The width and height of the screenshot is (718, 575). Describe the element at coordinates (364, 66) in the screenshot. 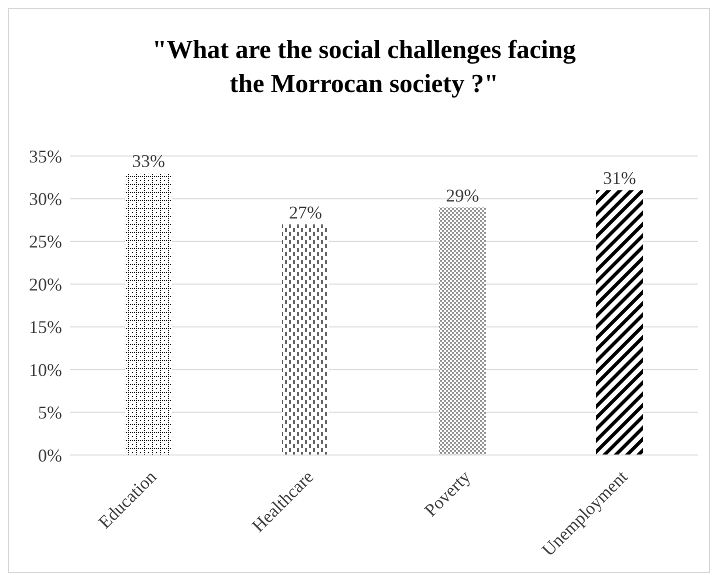

I see `chart-title: "What are the social challenges facing the Morrocan society ?"` at that location.